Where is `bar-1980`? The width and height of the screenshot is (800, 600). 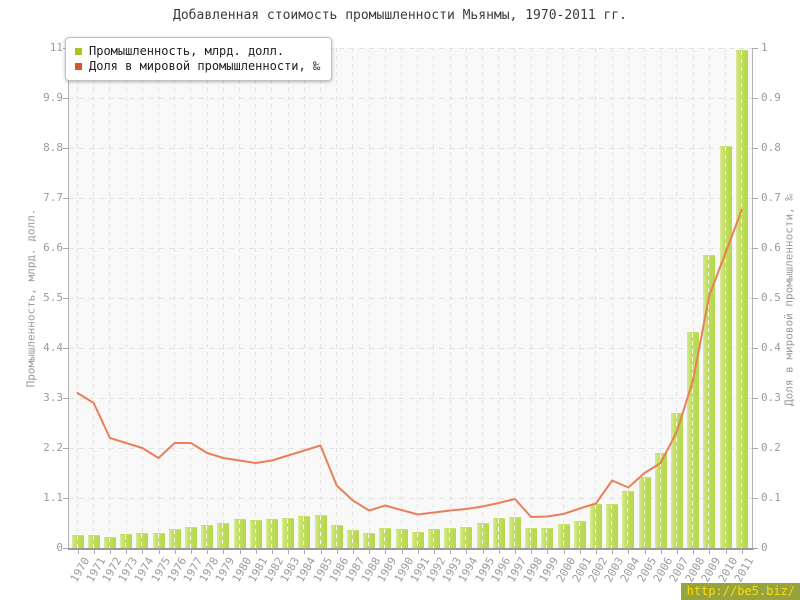
bar-1980 is located at coordinates (239, 534).